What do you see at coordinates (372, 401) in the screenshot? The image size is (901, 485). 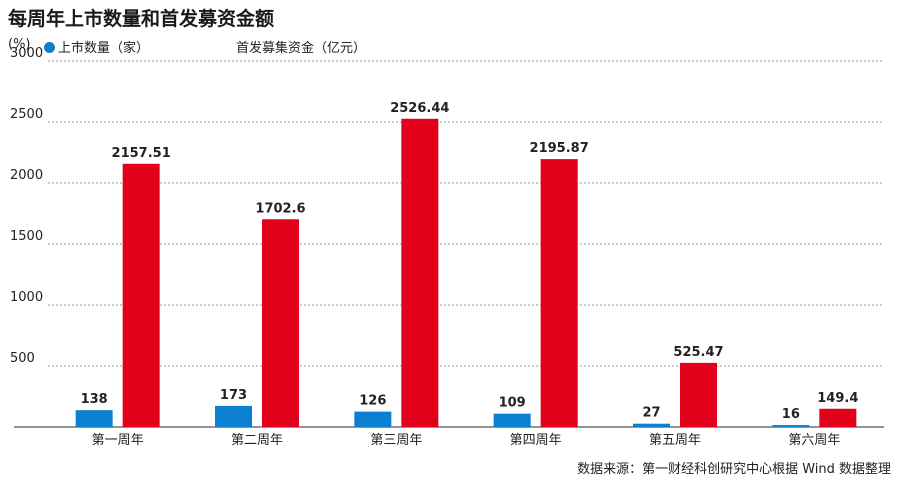 I see `data-label-series1-3: 126` at bounding box center [372, 401].